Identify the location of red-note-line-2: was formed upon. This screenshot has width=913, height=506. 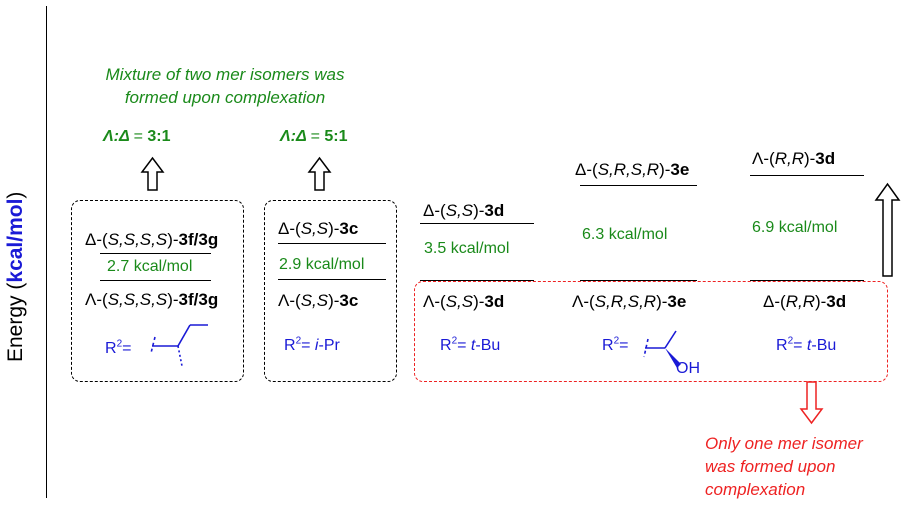
(770, 466).